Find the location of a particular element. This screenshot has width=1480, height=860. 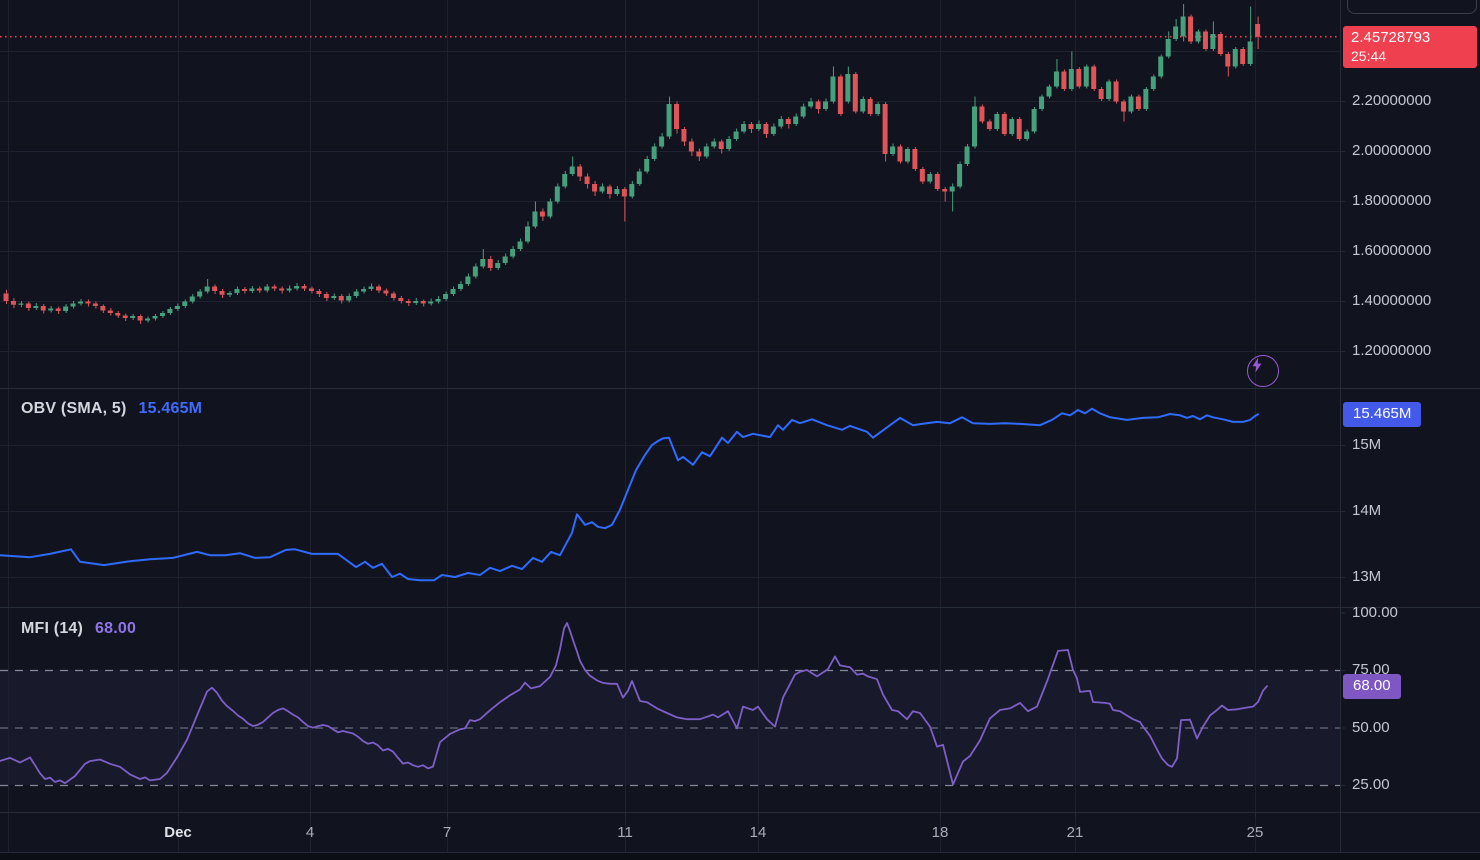

obv-axis-label: 14M is located at coordinates (1367, 510).